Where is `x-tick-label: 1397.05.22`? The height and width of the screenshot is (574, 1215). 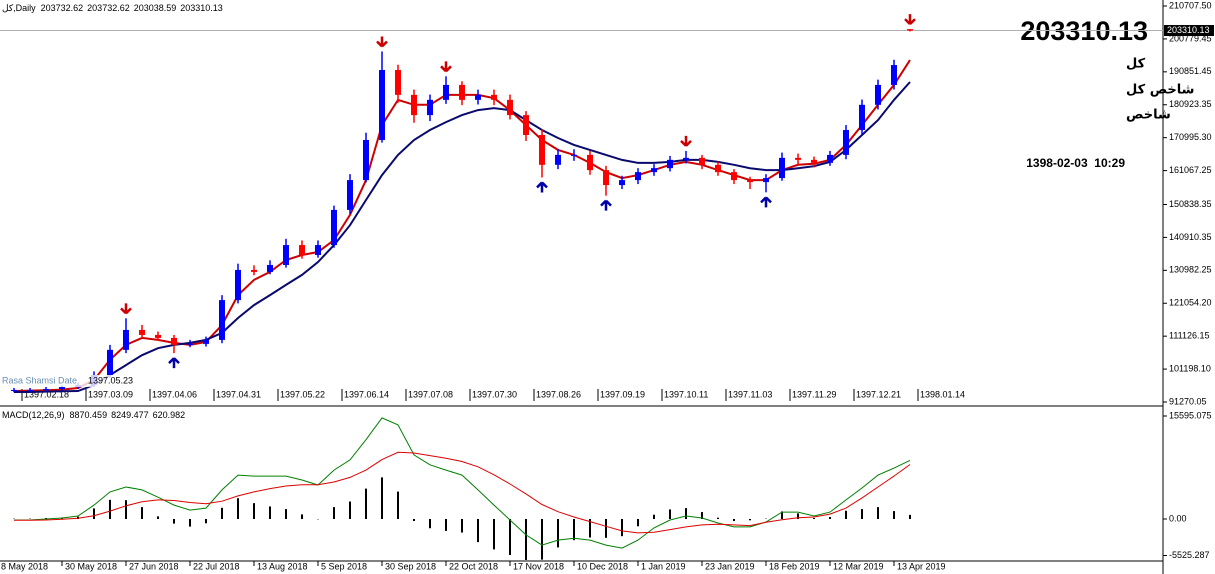
x-tick-label: 1397.05.22 is located at coordinates (302, 394).